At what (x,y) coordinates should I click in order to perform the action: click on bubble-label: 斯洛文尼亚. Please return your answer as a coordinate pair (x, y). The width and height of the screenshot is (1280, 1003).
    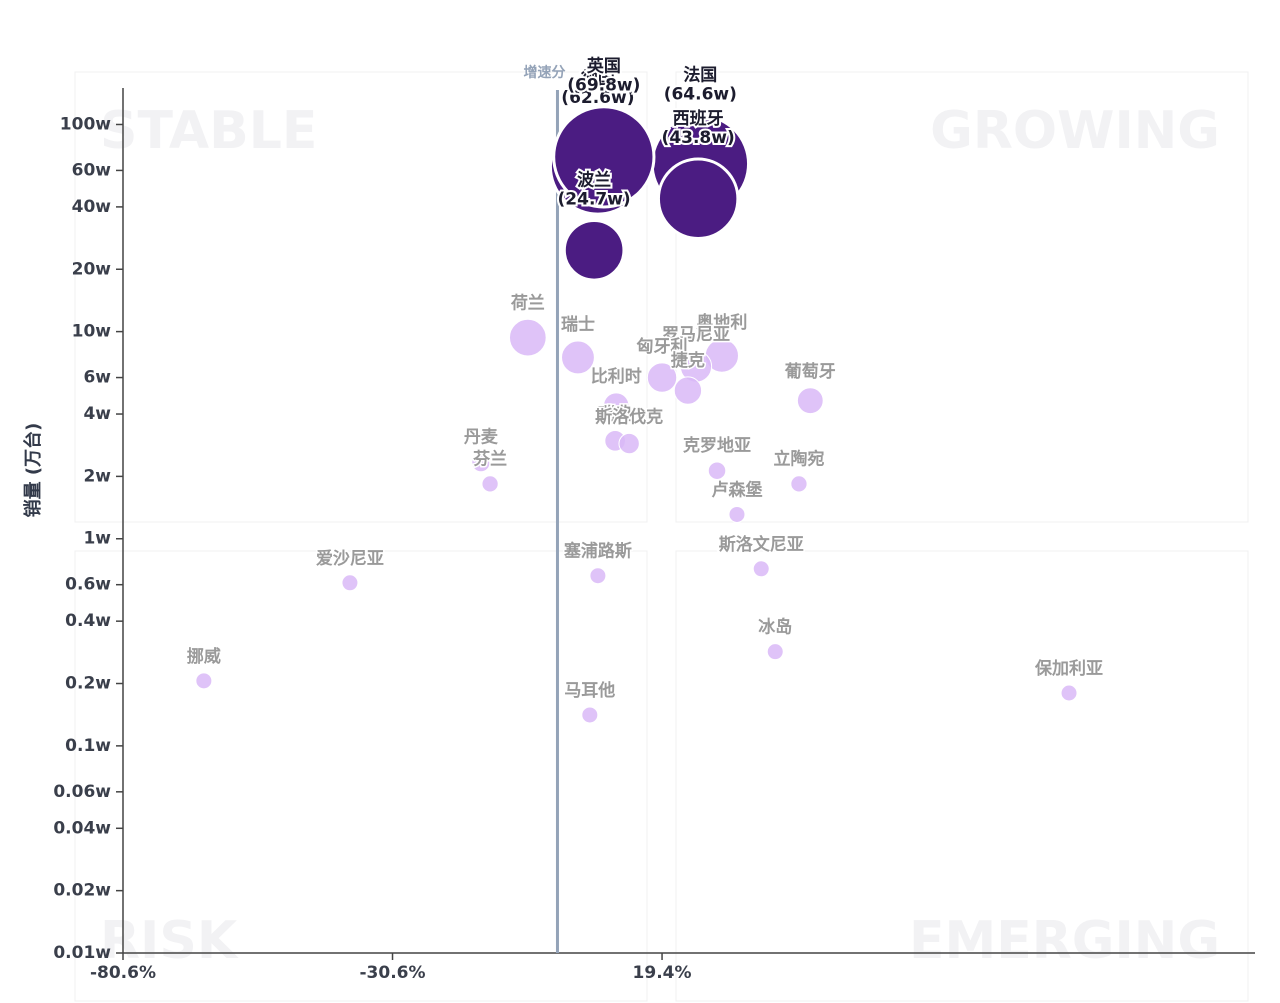
    Looking at the image, I should click on (761, 544).